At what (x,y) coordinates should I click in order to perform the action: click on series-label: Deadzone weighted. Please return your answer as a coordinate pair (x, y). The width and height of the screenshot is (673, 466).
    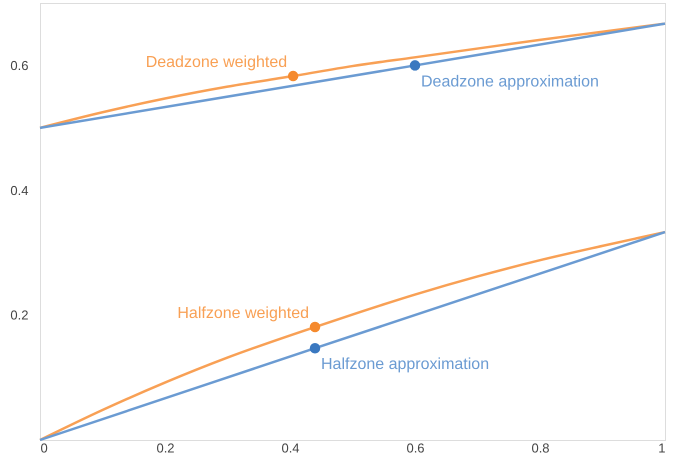
    Looking at the image, I should click on (217, 63).